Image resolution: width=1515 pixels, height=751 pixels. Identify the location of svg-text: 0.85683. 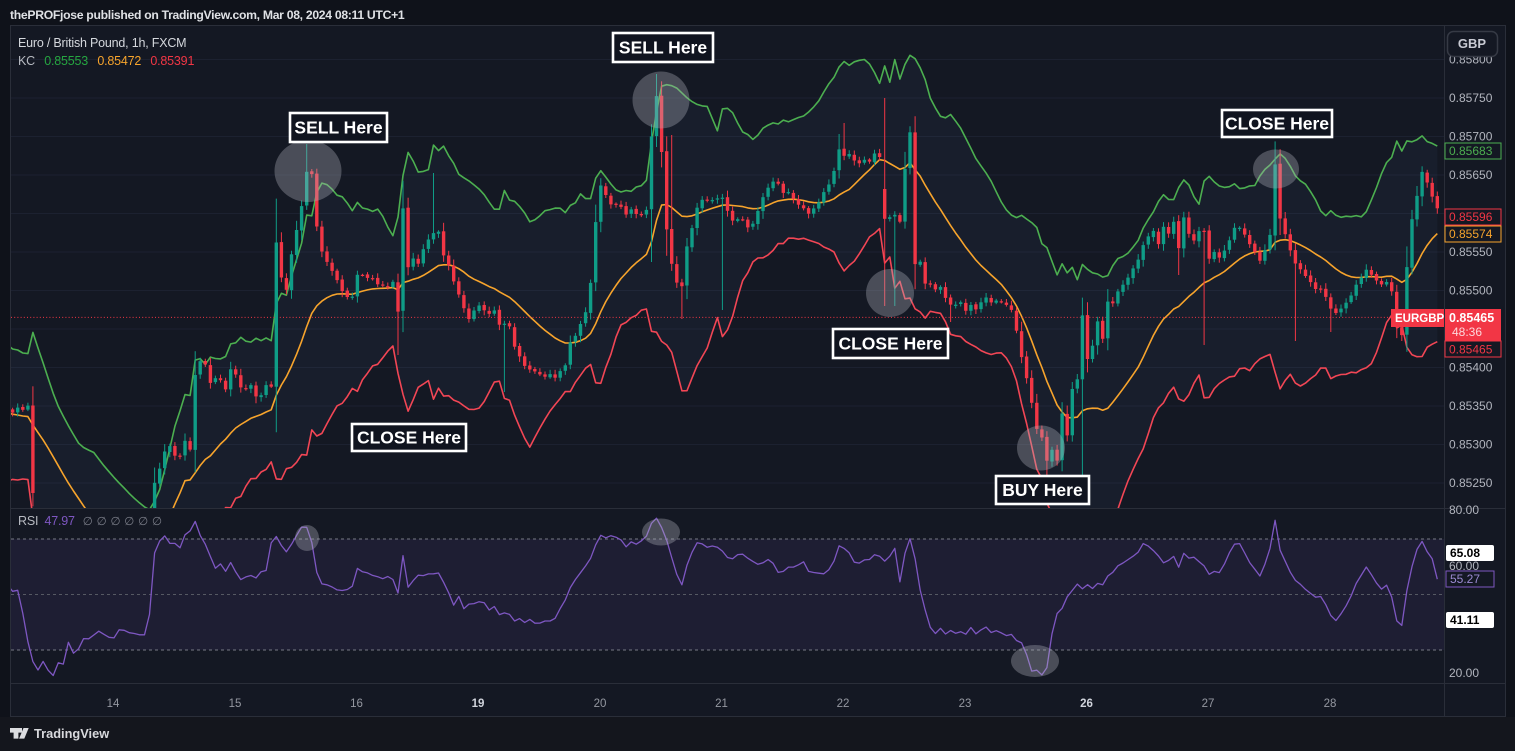
(1471, 151).